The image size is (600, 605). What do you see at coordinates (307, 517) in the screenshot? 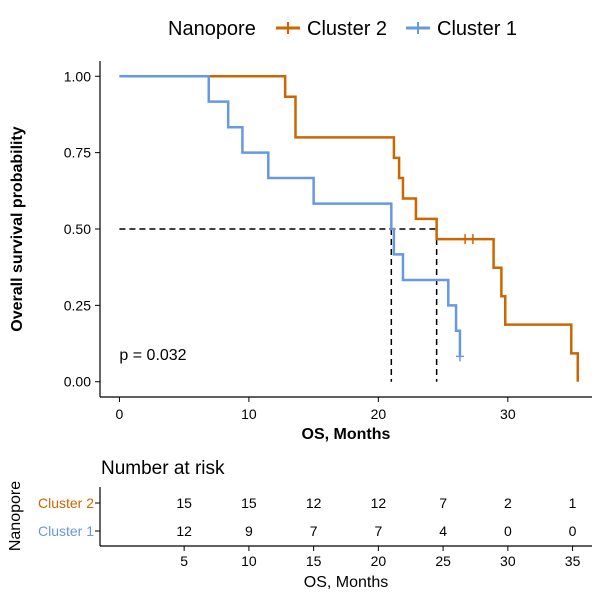
I see `risk-rows: Cluster 2 15 15 12 12 7 2 1 Cluster 1 12 9 7 7 4 0 0` at bounding box center [307, 517].